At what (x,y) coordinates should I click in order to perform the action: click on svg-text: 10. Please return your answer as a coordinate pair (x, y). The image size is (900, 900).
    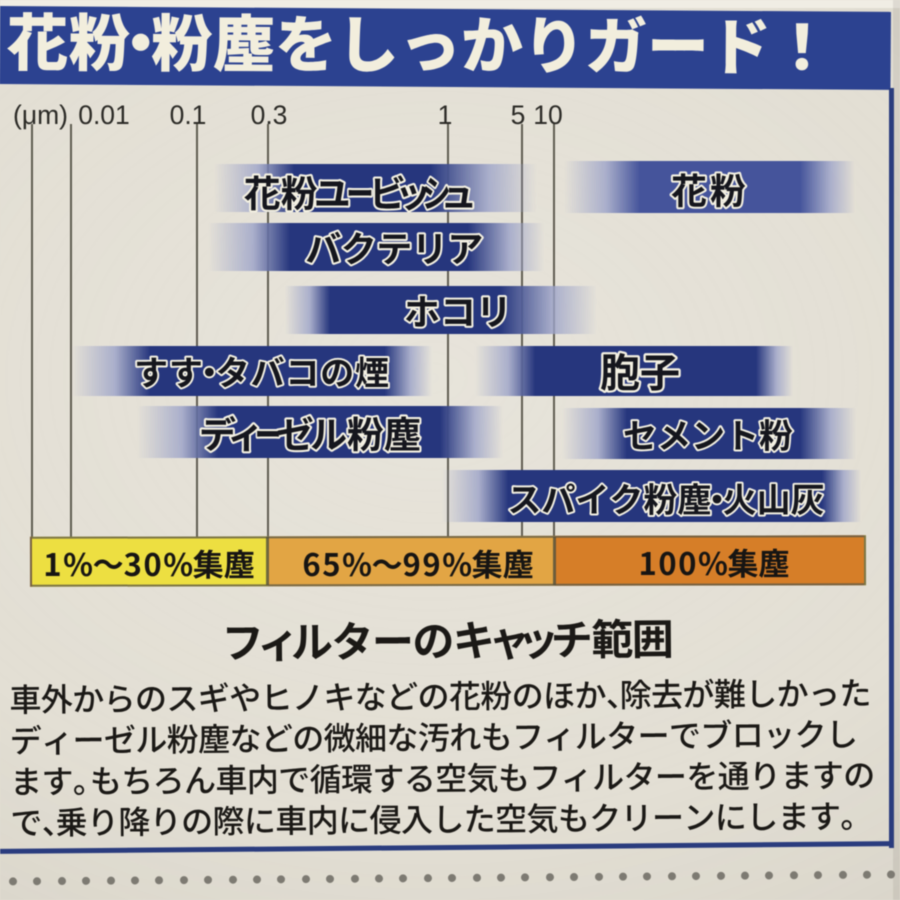
    Looking at the image, I should click on (547, 115).